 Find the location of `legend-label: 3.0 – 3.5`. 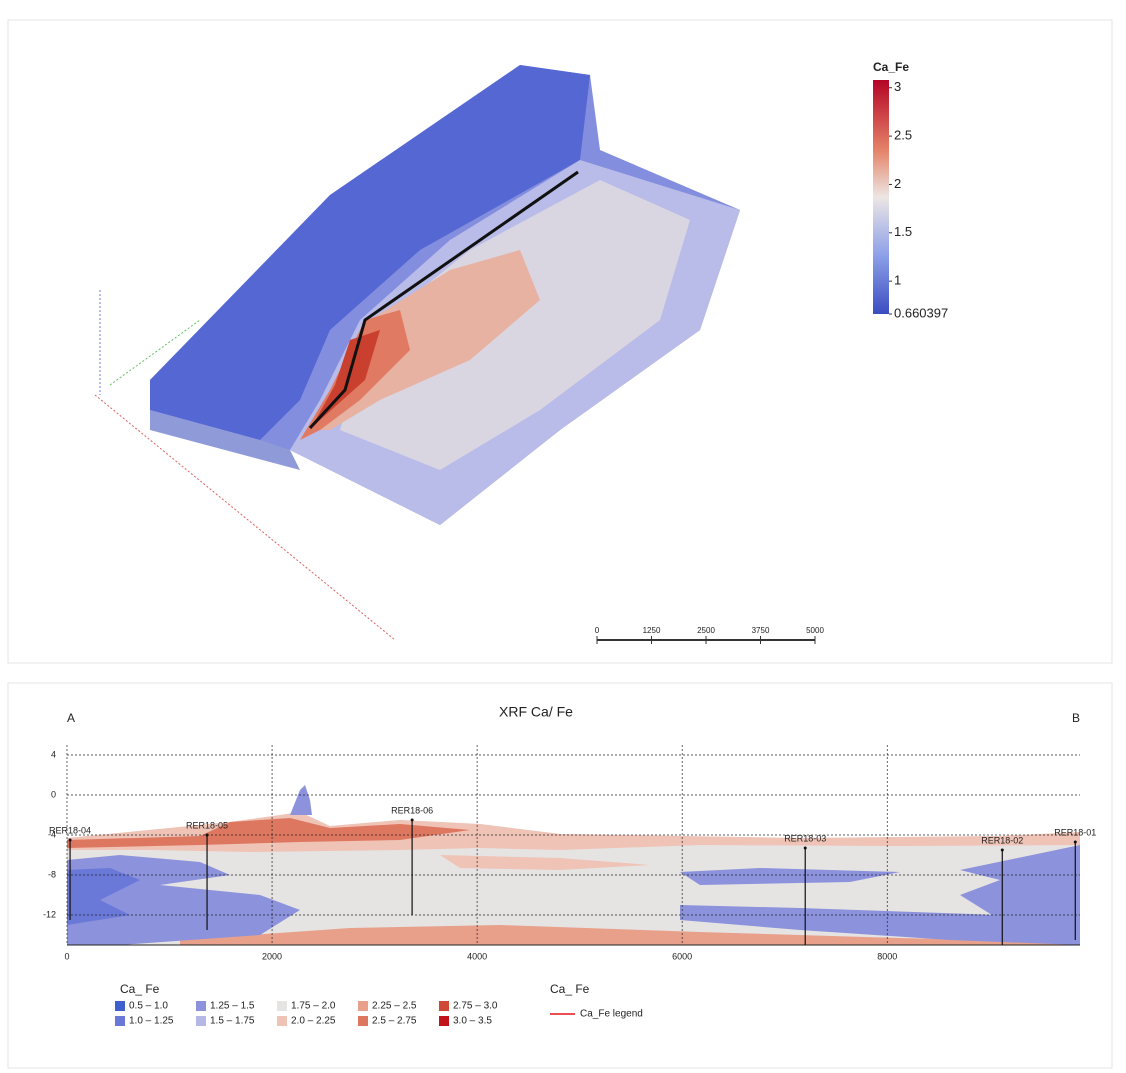

legend-label: 3.0 – 3.5 is located at coordinates (472, 1021).